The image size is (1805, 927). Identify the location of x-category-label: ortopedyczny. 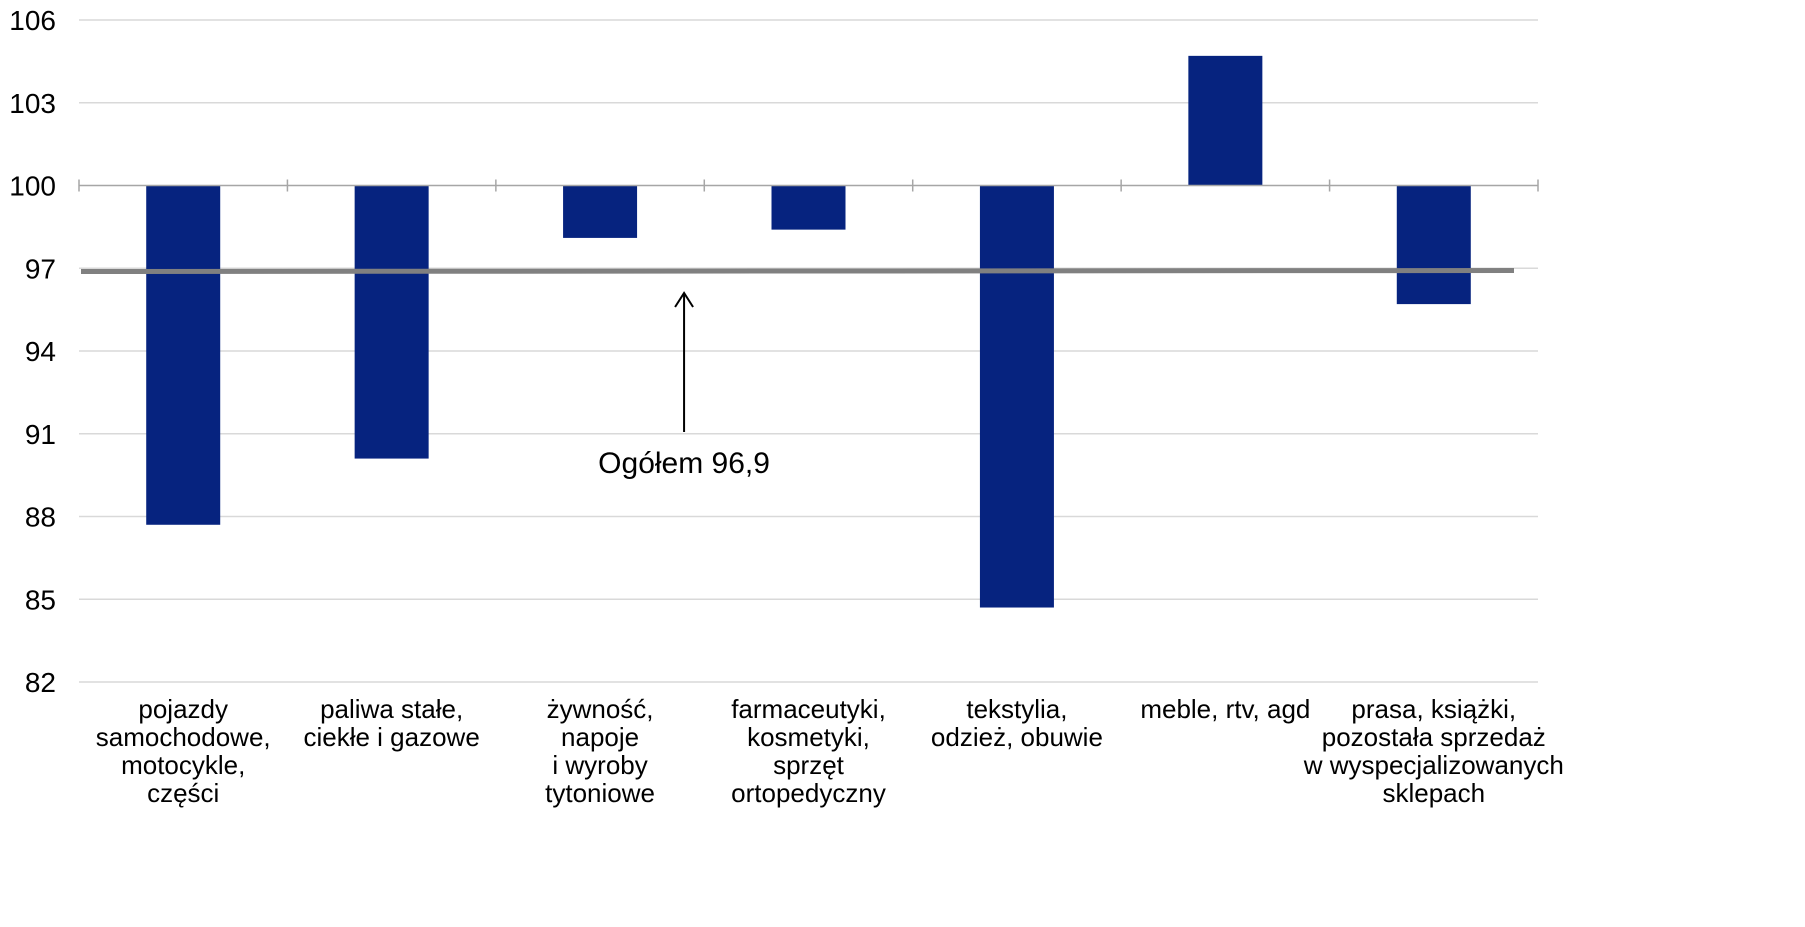
(808, 793).